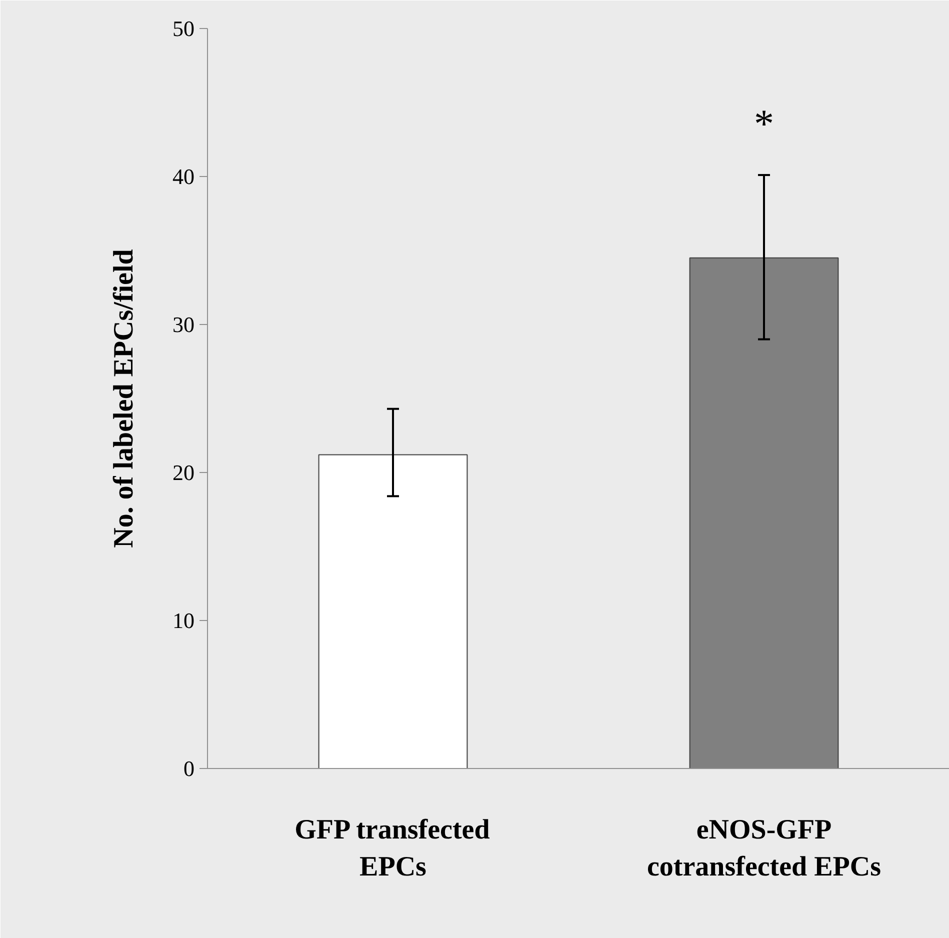 The height and width of the screenshot is (938, 949). What do you see at coordinates (183, 472) in the screenshot?
I see `y-tick-label: 20` at bounding box center [183, 472].